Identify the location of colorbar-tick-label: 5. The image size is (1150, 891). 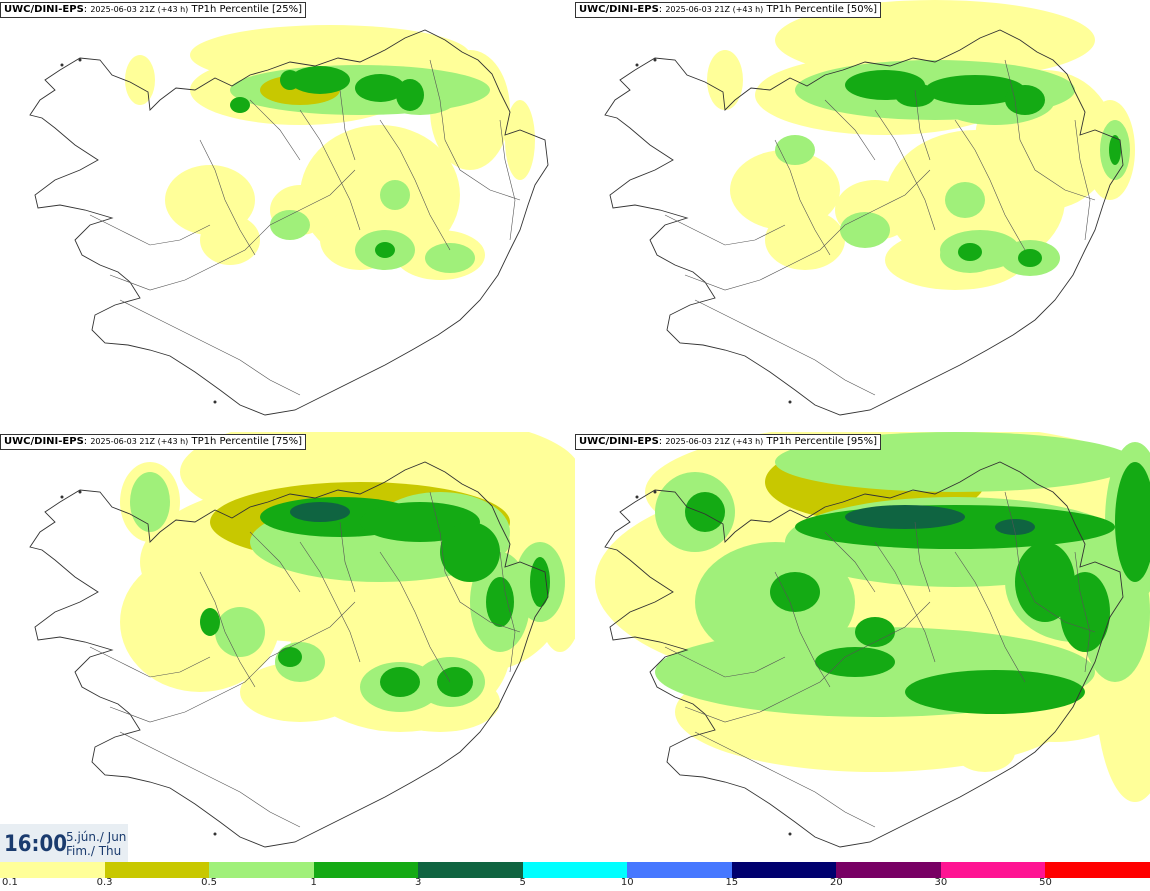
(522, 882).